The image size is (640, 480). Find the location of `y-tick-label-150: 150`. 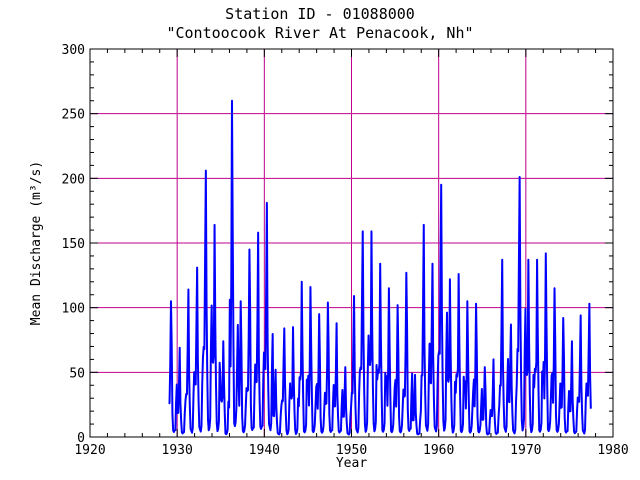

y-tick-label-150: 150 is located at coordinates (73, 244).